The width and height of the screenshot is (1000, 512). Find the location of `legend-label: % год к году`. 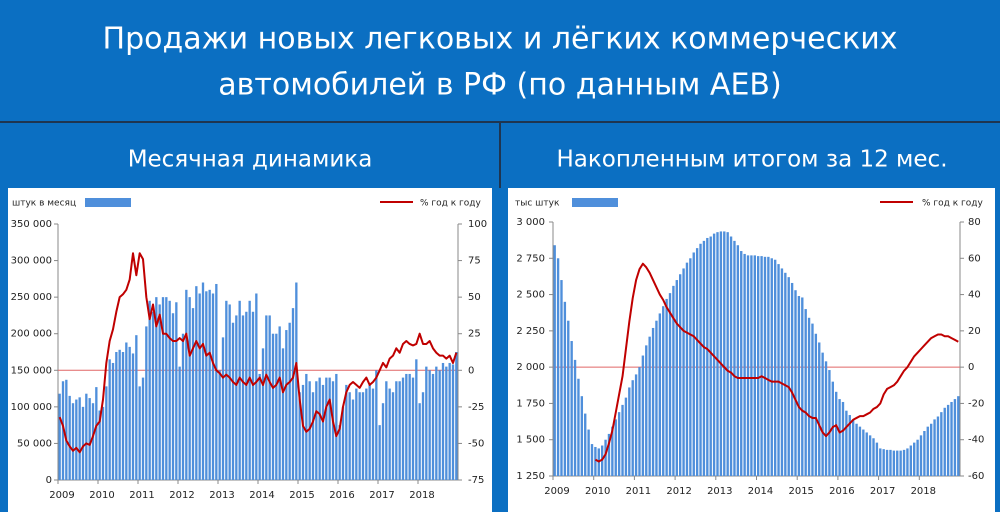

legend-label: % год к году is located at coordinates (450, 204).